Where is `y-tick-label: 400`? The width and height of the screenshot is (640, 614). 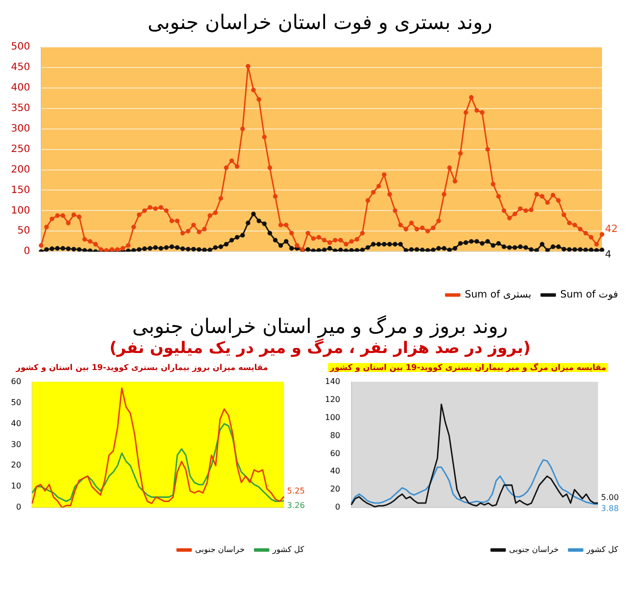
y-tick-label: 400 is located at coordinates (20, 88).